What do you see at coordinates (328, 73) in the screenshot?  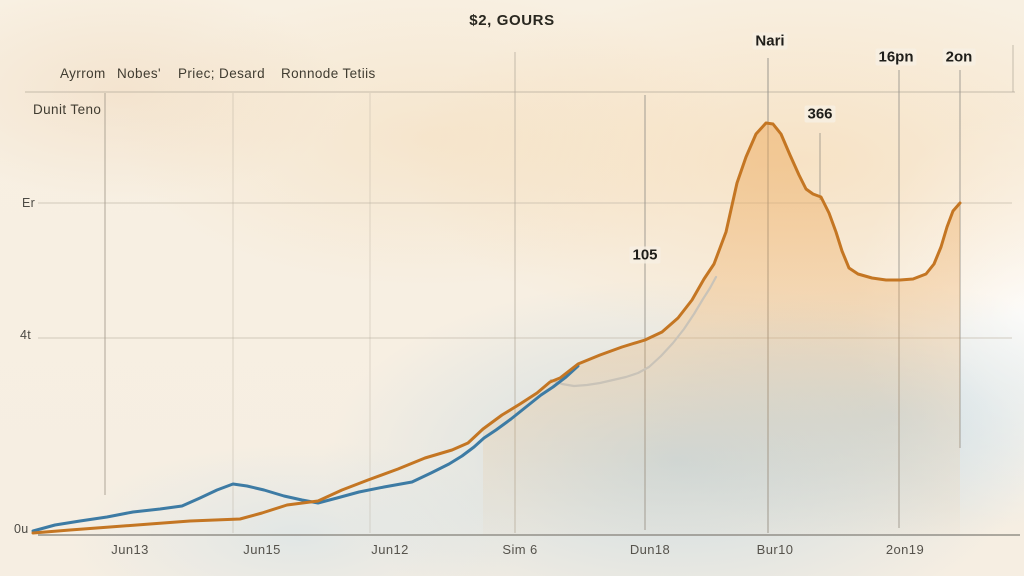 I see `header-item-4: Ronnode Tetiis` at bounding box center [328, 73].